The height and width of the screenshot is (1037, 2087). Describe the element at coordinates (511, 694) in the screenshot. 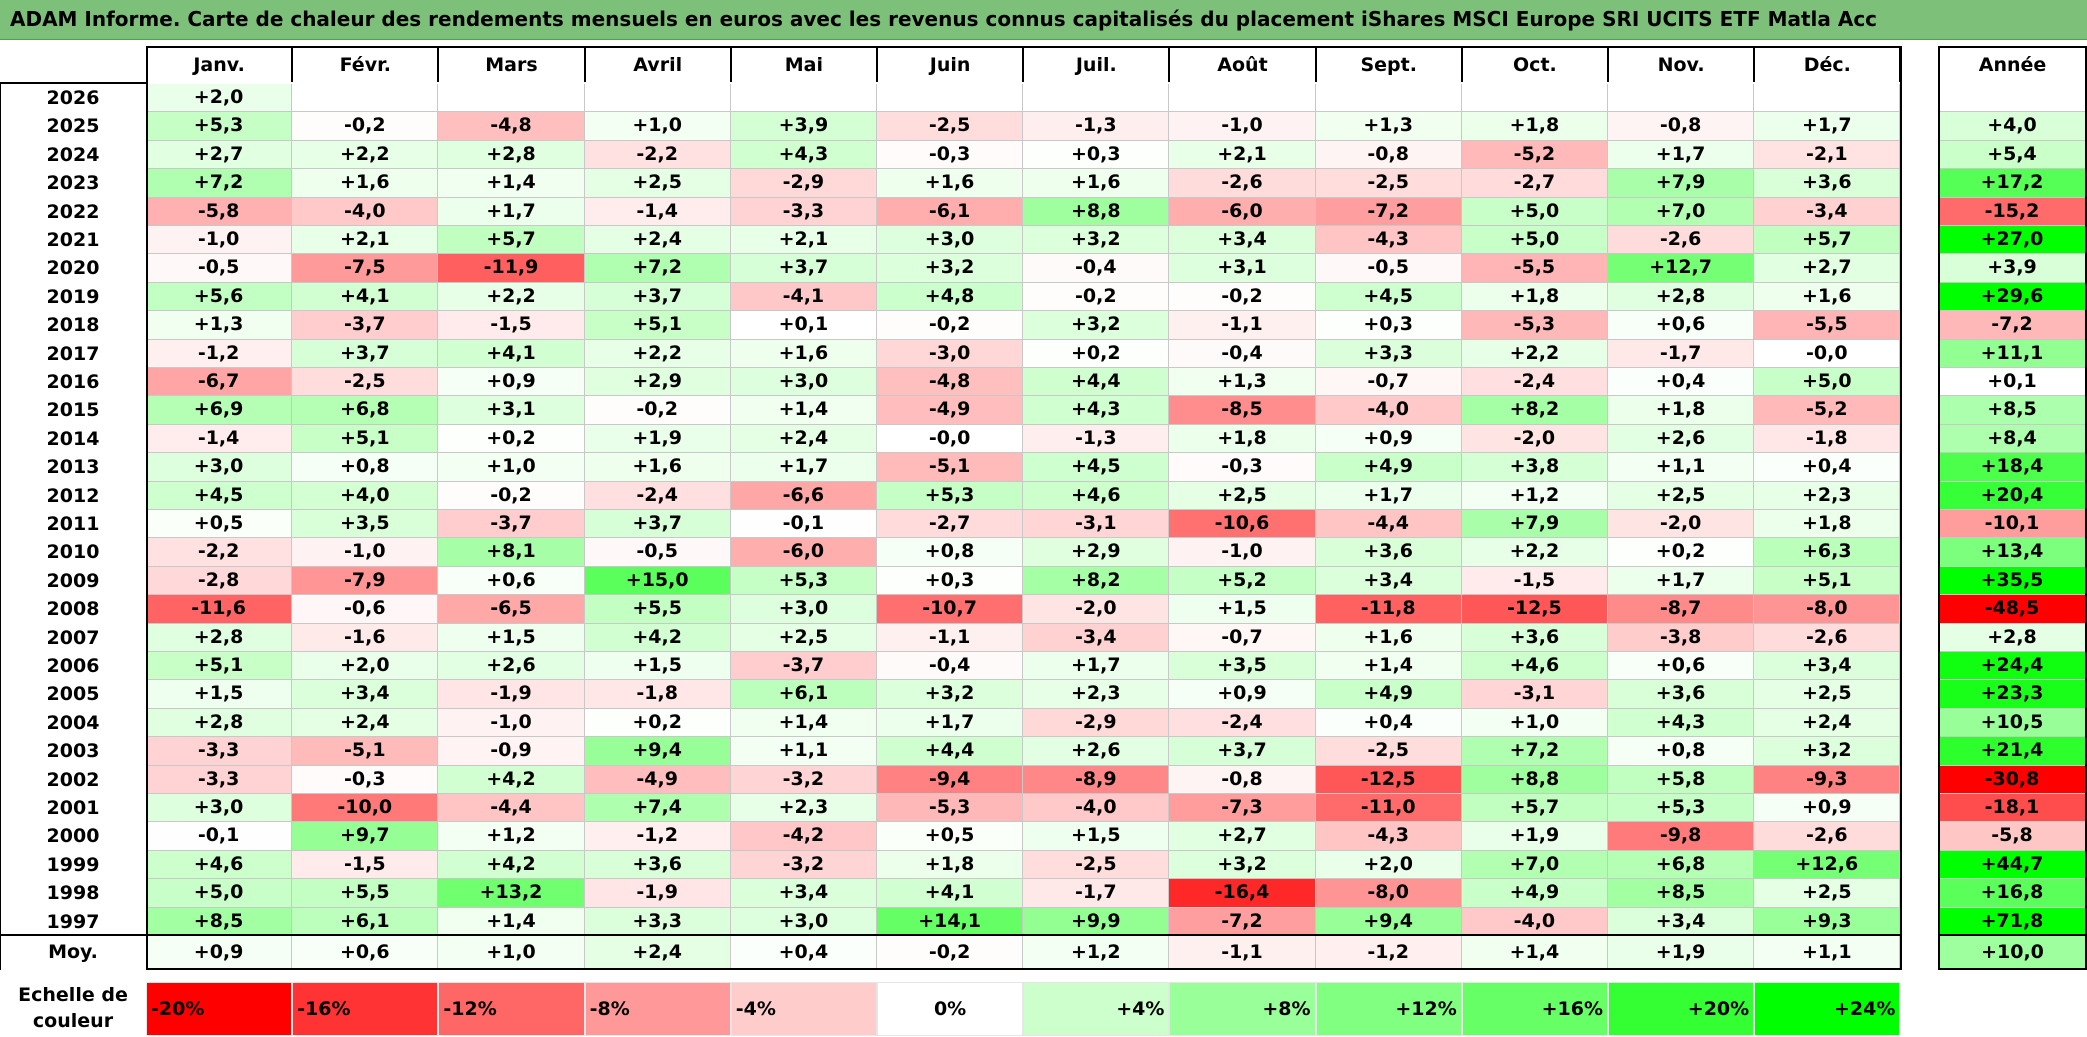

I see `heatmap-cell: -1,9` at that location.